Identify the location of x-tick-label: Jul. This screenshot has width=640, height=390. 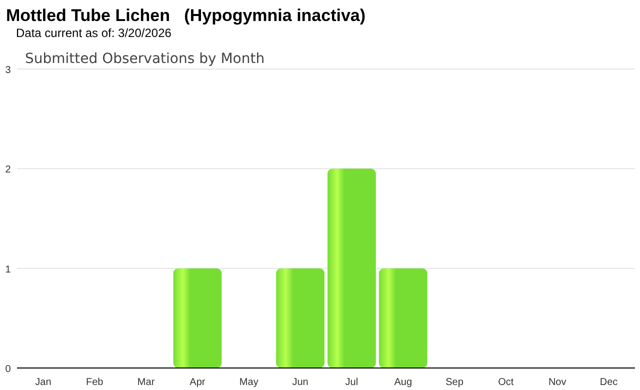
(351, 382).